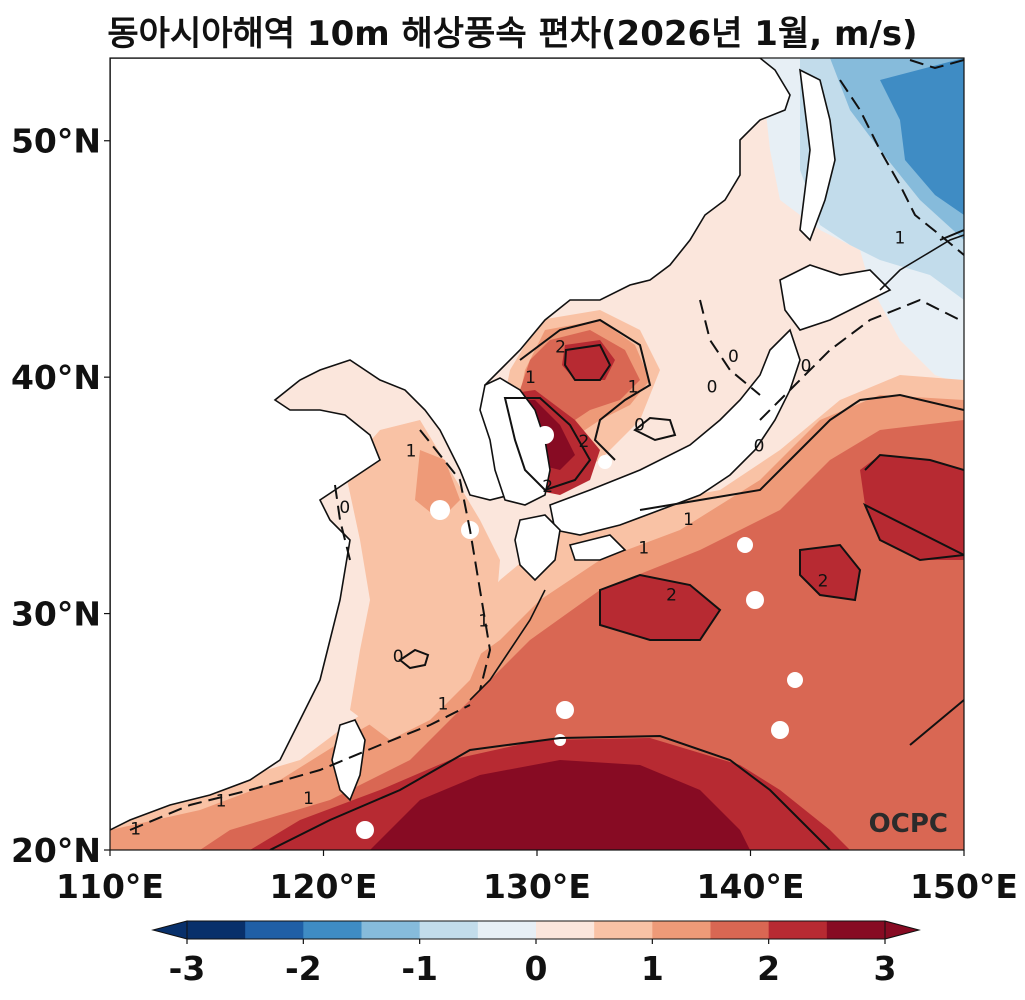 The height and width of the screenshot is (1000, 1025). I want to click on land-kyushu, so click(537, 548).